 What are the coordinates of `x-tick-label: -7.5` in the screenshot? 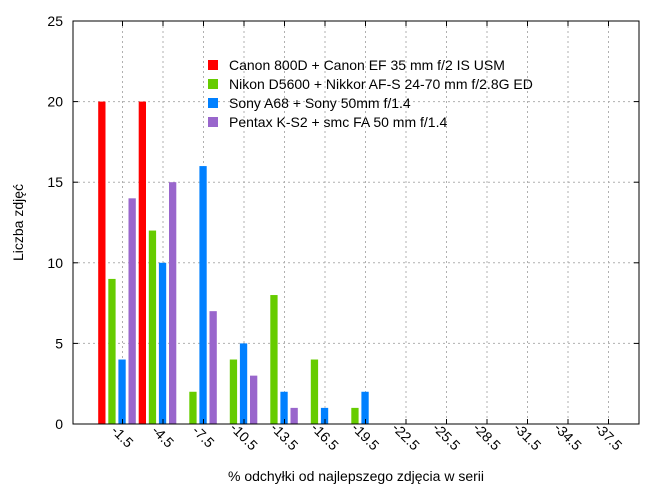 It's located at (203, 436).